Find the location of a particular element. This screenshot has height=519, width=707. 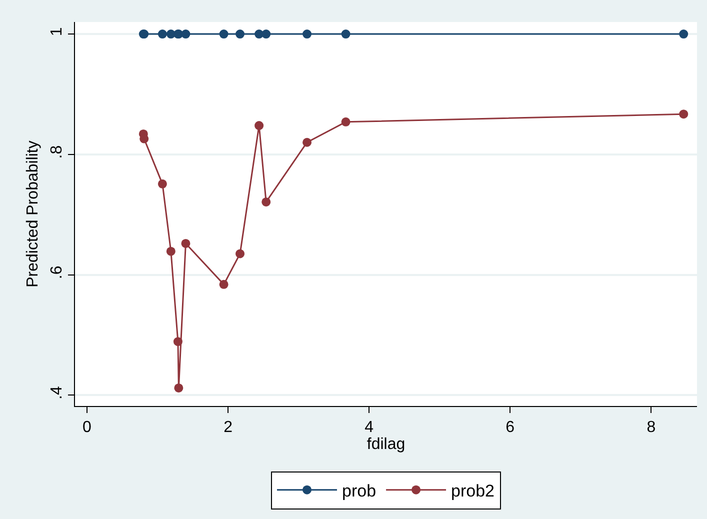

y-axis-title: Predicted Probability is located at coordinates (33, 214).